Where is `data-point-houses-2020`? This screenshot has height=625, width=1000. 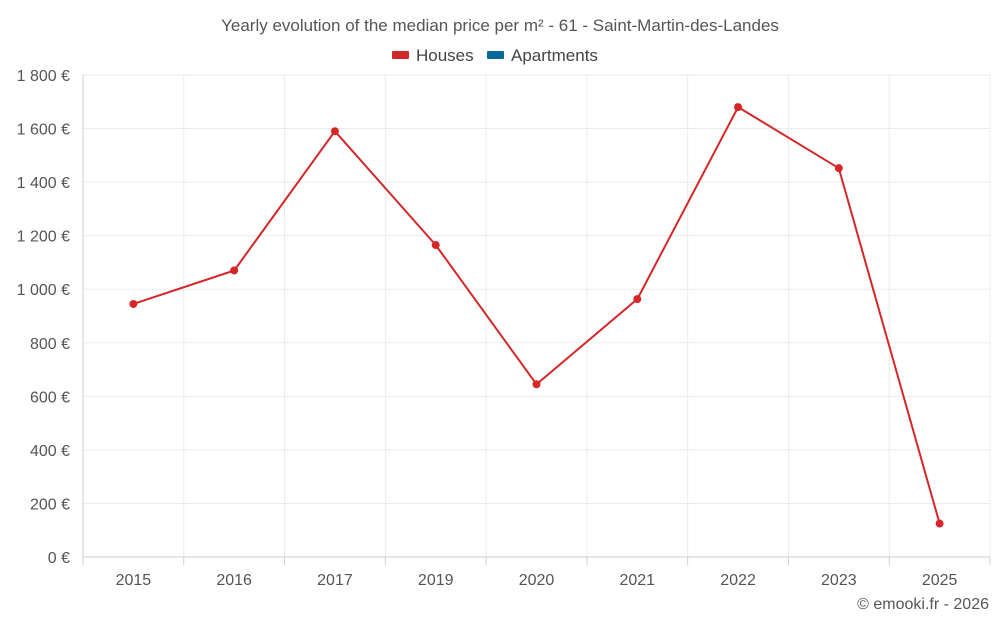 data-point-houses-2020 is located at coordinates (536, 384).